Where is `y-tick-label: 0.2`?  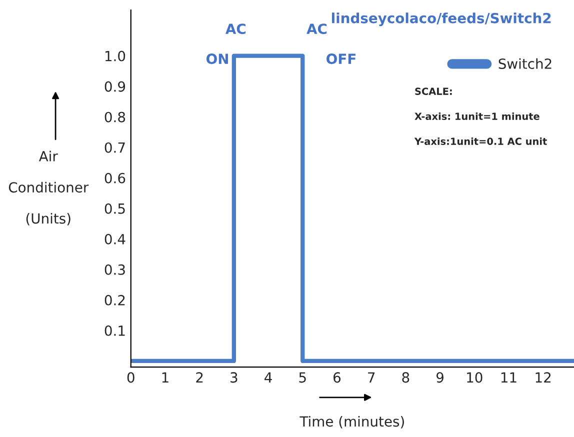
y-tick-label: 0.2 is located at coordinates (114, 300).